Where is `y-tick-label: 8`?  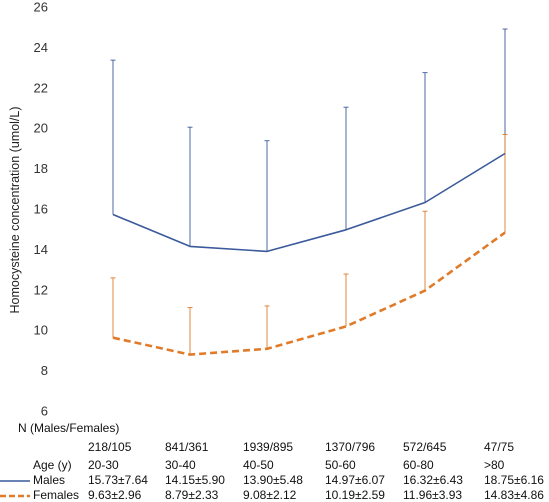
y-tick-label: 8 is located at coordinates (44, 370).